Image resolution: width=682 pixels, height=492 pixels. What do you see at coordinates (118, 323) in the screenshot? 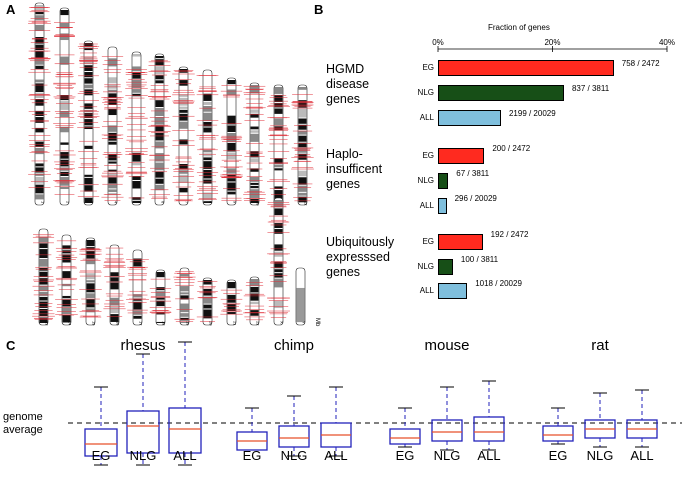
I see `chromosome-label: 16` at bounding box center [118, 323].